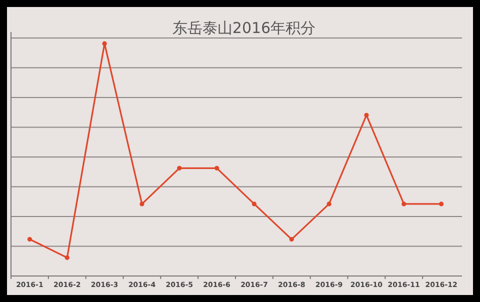 This screenshot has height=302, width=480. I want to click on chart-title: 东岳泰山2016年积分, so click(244, 28).